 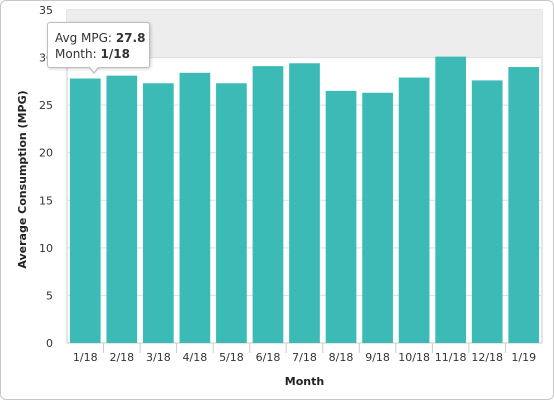 What do you see at coordinates (304, 381) in the screenshot?
I see `x-axis-title: Month` at bounding box center [304, 381].